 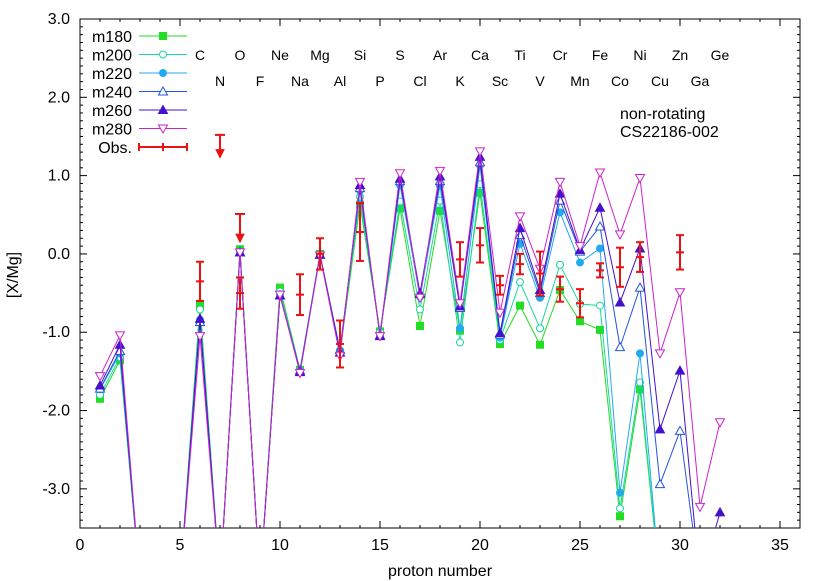 What do you see at coordinates (139, 111) in the screenshot?
I see `legend-entry: m260` at bounding box center [139, 111].